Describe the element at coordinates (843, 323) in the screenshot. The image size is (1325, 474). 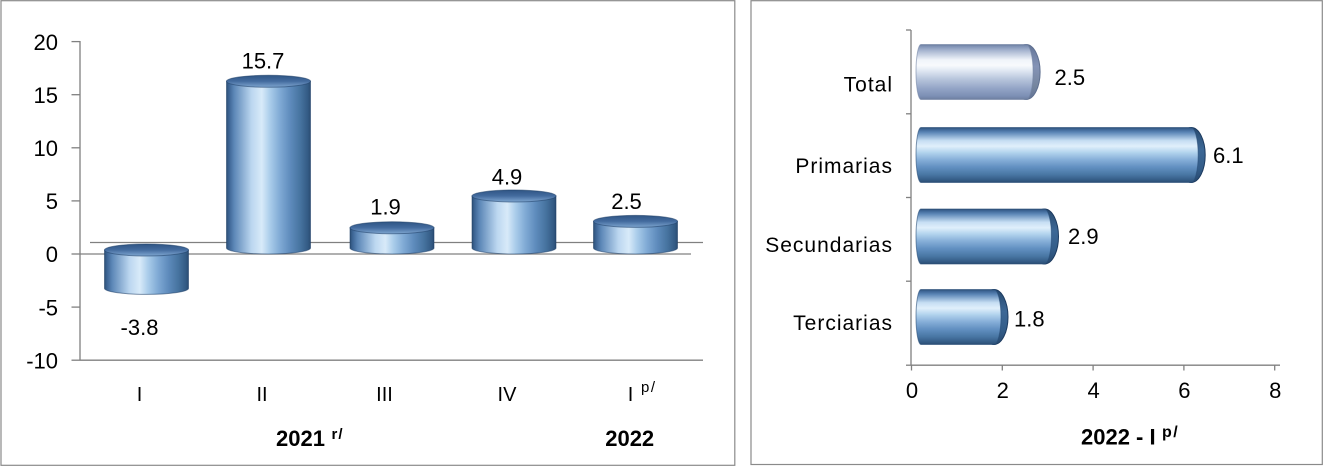
I see `svg-text: Terciarias` at that location.